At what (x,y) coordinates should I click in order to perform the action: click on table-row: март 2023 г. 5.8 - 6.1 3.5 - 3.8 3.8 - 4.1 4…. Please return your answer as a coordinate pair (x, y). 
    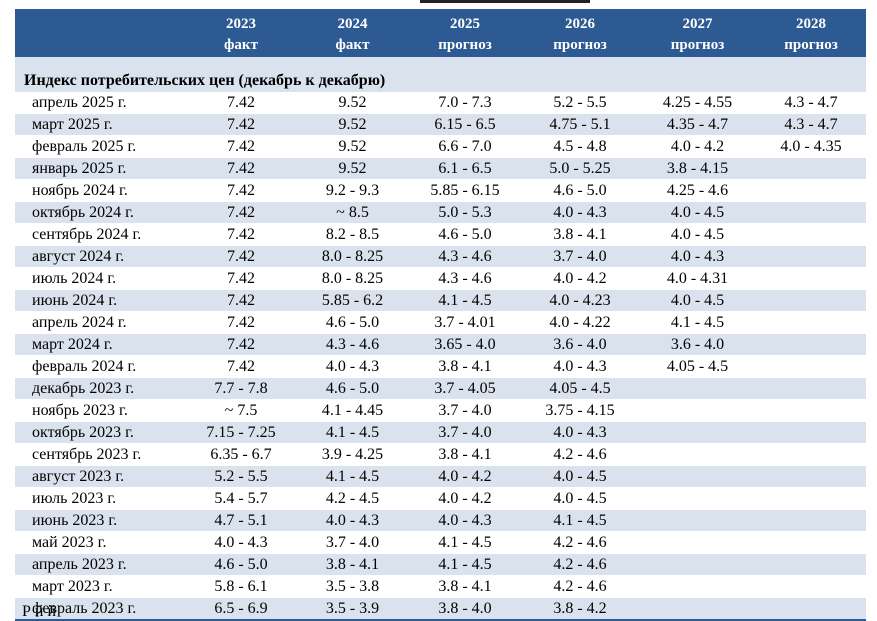
    Looking at the image, I should click on (440, 586).